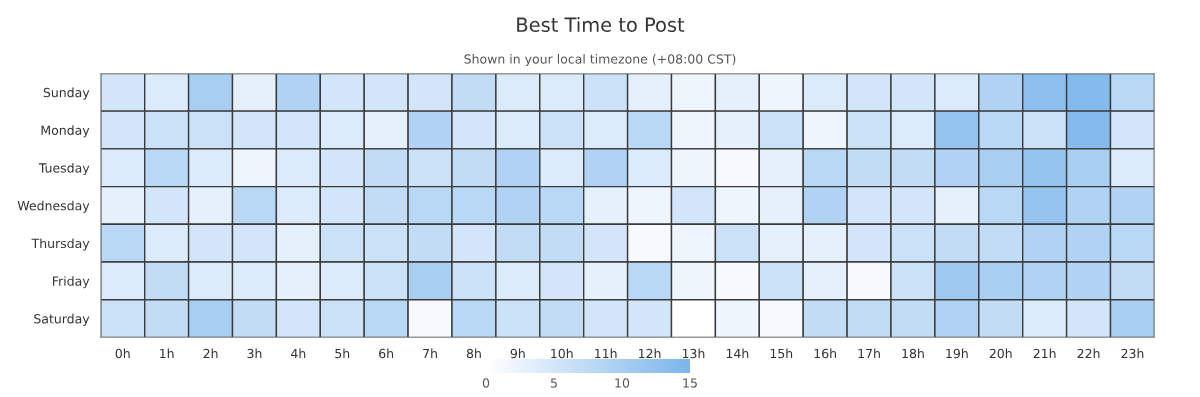 This screenshot has width=1200, height=397. I want to click on y-tick-label: Thursday, so click(60, 244).